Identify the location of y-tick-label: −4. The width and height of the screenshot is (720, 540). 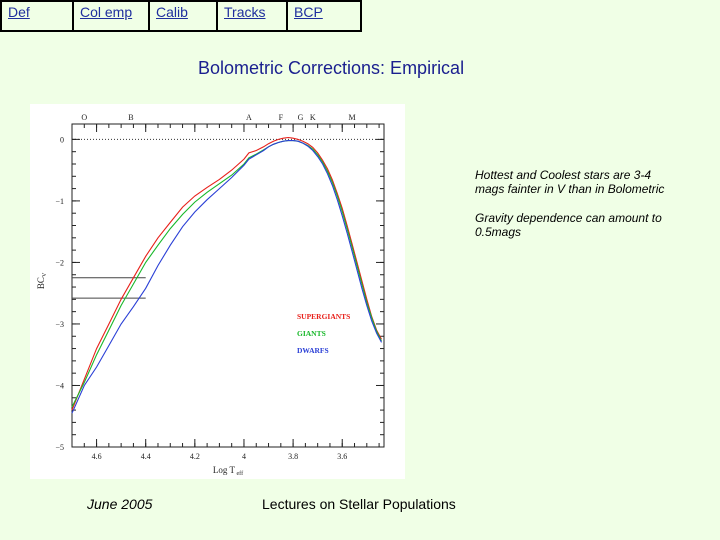
(59, 385).